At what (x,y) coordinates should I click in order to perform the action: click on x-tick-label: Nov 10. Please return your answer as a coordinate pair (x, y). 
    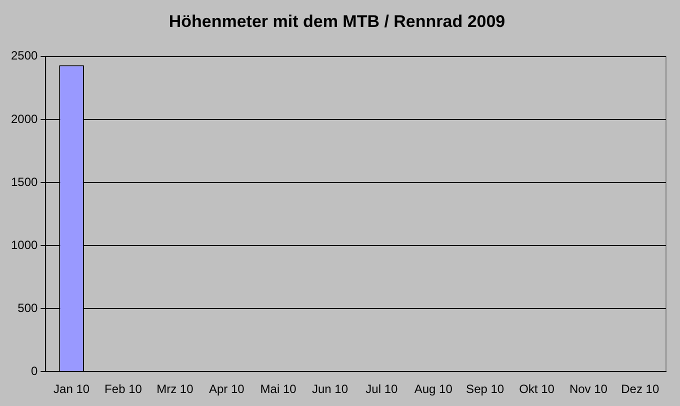
    Looking at the image, I should click on (588, 389).